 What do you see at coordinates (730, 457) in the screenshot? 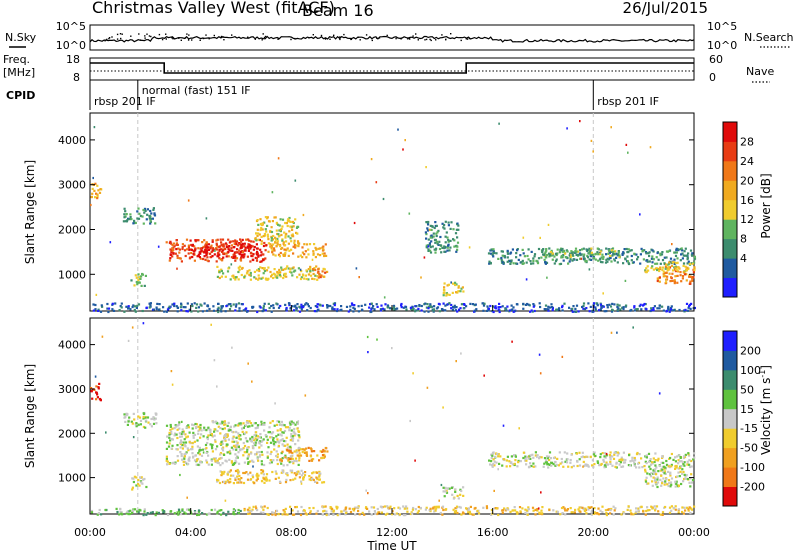
I see `colorbar-swatch` at bounding box center [730, 457].